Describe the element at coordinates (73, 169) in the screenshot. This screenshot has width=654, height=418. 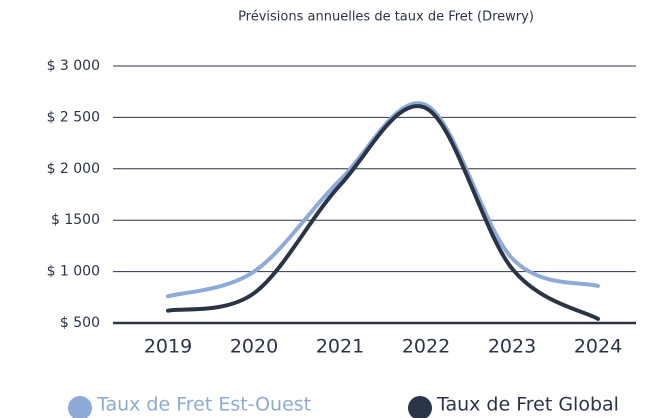
I see `y-tick-label: $ 2 000` at that location.